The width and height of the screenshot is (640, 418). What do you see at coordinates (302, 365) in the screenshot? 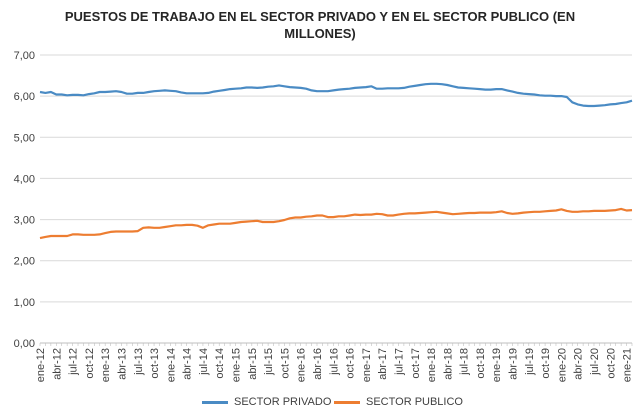
I see `x-tick-label: ene-16` at bounding box center [302, 365].